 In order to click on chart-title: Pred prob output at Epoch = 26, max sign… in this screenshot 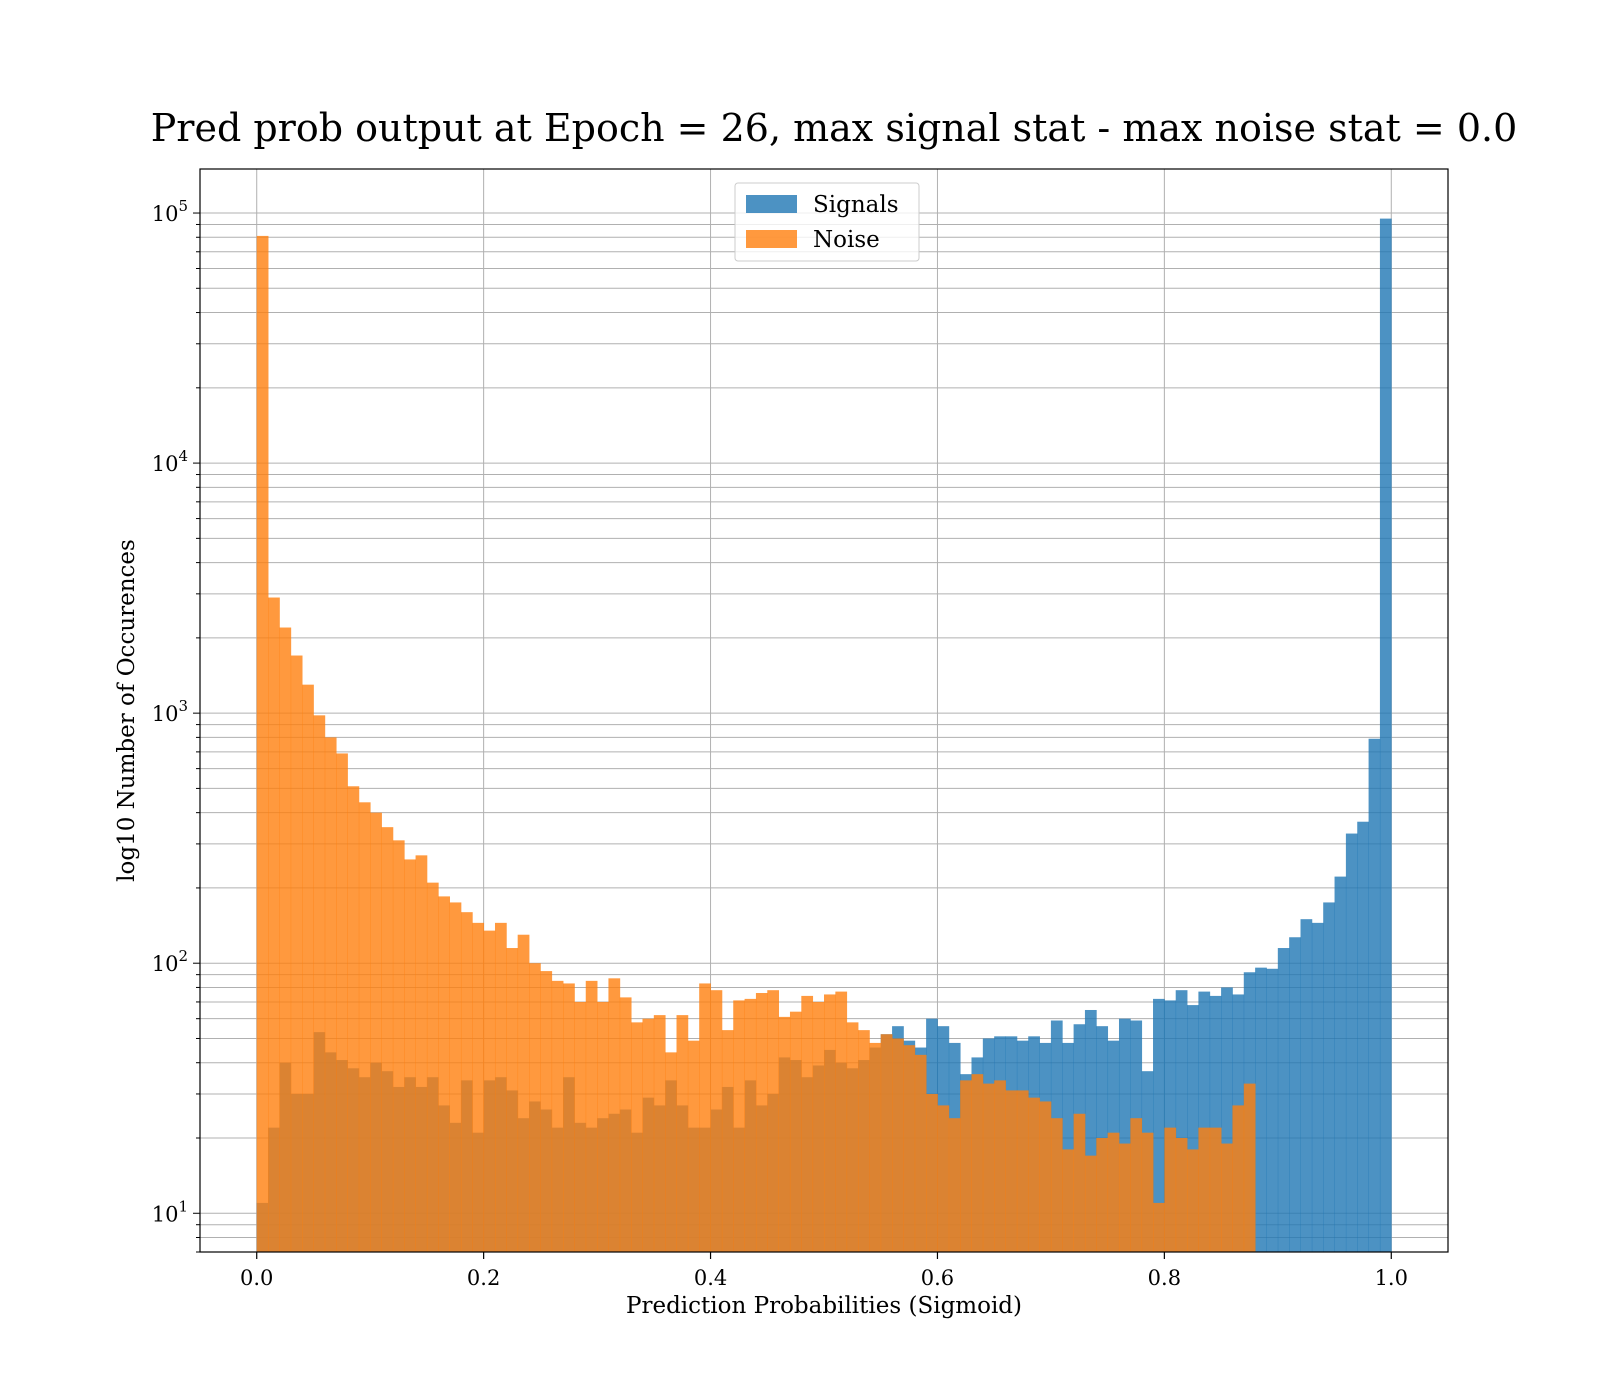, I will do `click(834, 128)`.